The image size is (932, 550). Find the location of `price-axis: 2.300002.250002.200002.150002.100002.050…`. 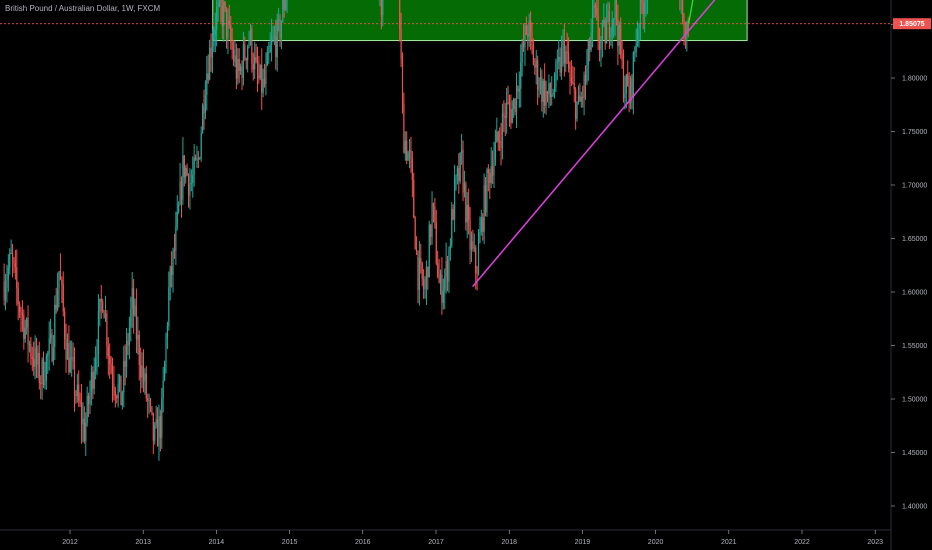

price-axis: 2.300002.250002.200002.150002.100002.050… is located at coordinates (909, 255).